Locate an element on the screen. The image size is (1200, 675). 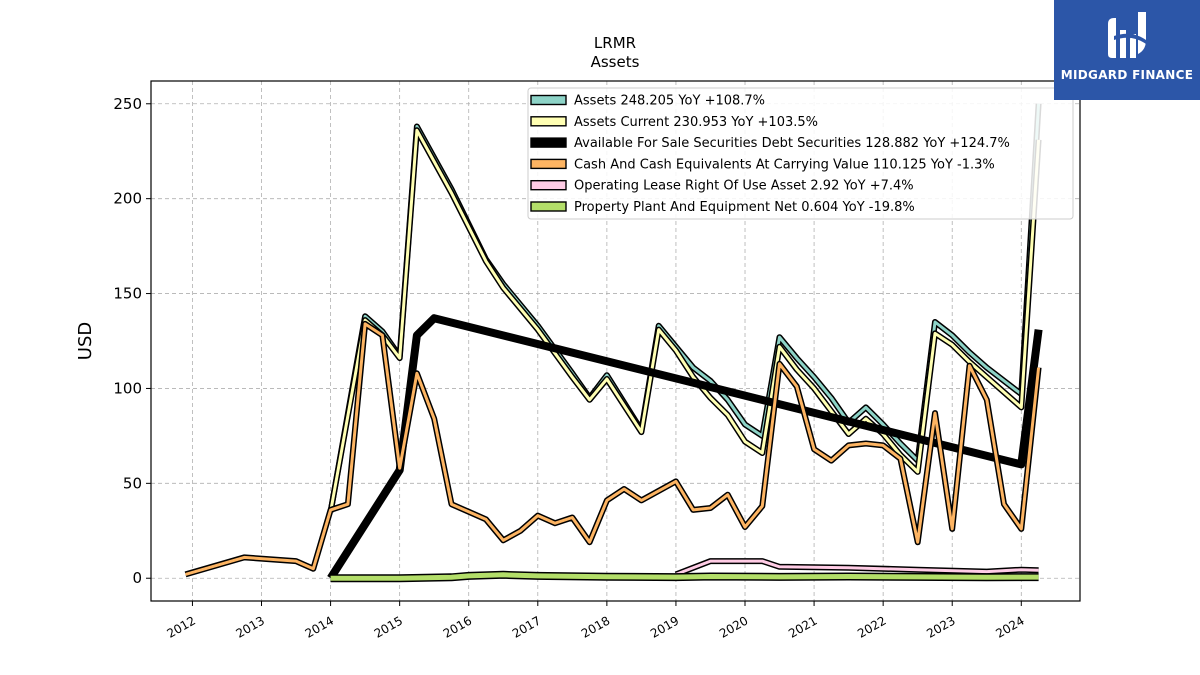
legend-label: Assets Current 230.953 YoY +103.5% is located at coordinates (696, 122).